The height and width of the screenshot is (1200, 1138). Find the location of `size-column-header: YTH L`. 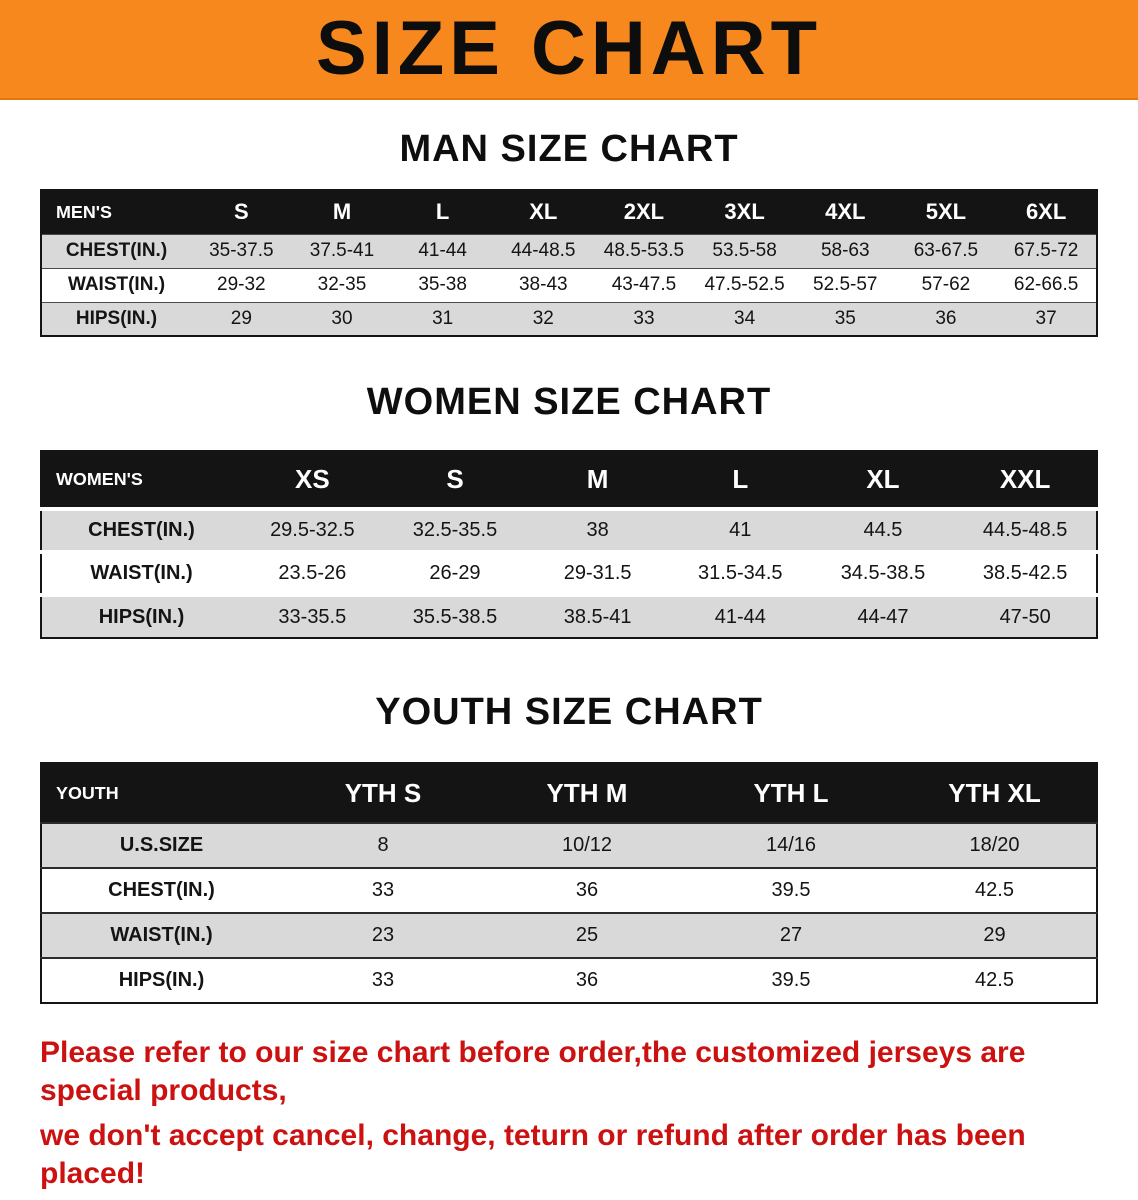

size-column-header: YTH L is located at coordinates (791, 793).